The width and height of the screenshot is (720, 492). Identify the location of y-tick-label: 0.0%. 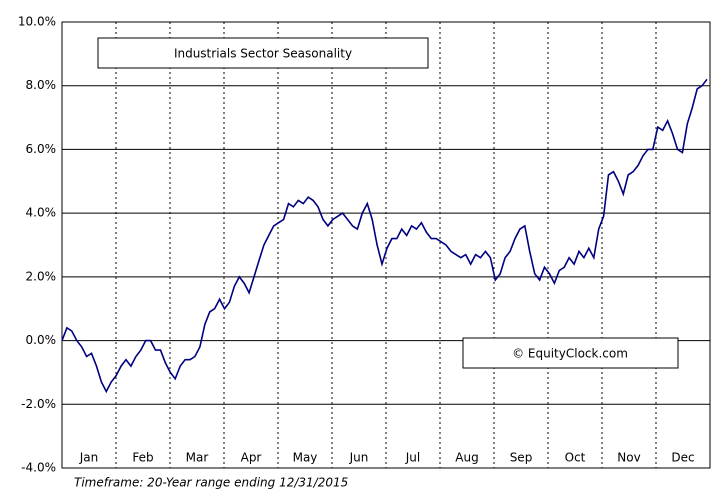
(41, 340).